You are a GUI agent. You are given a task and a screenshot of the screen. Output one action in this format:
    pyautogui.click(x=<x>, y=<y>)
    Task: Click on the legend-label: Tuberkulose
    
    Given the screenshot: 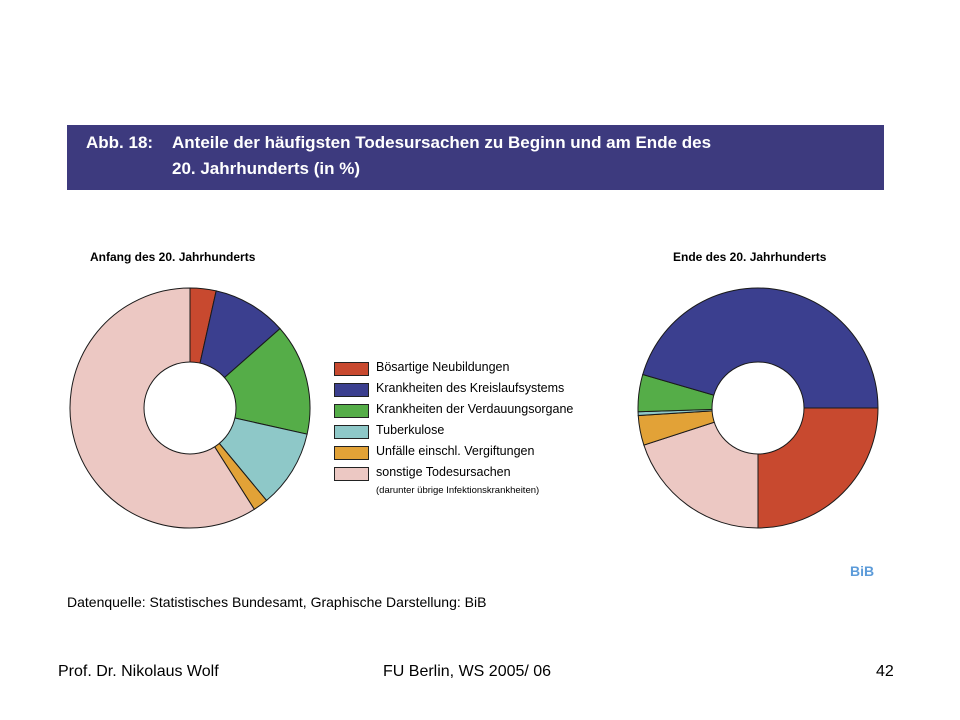 What is the action you would take?
    pyautogui.click(x=410, y=430)
    